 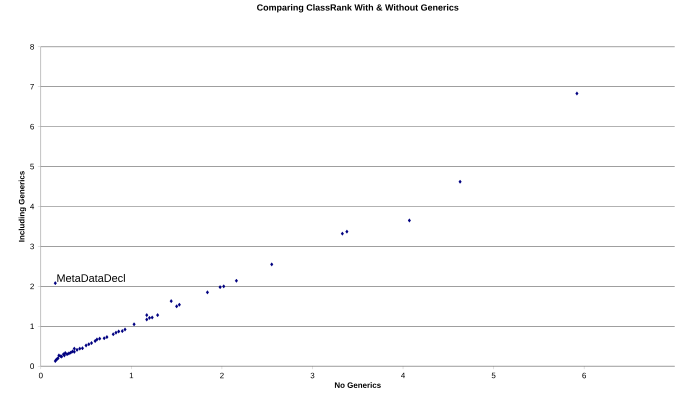 I want to click on annotation: MetaDataDecl, so click(x=91, y=278).